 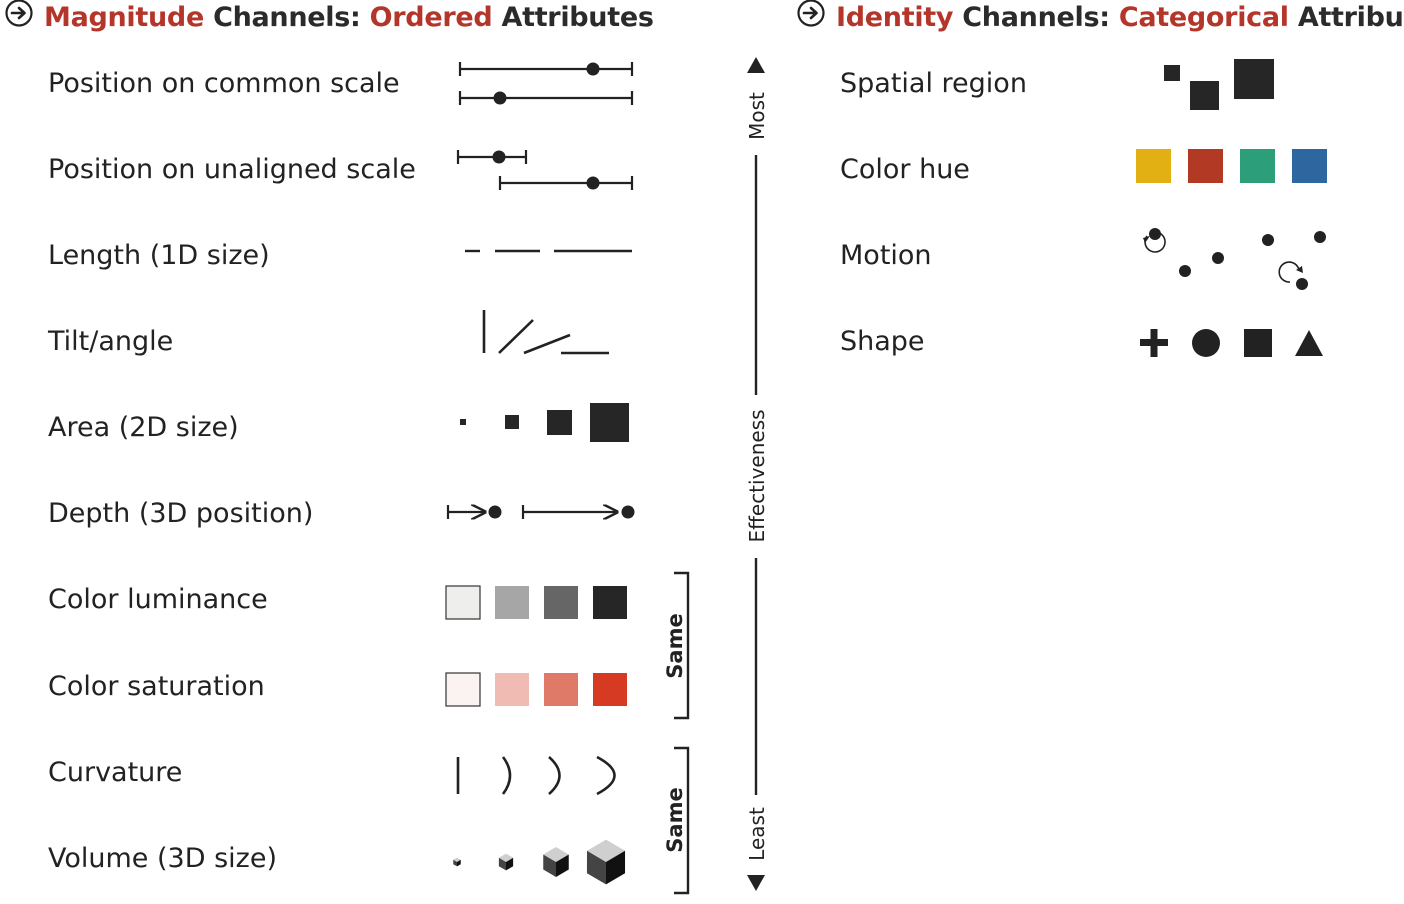 What do you see at coordinates (1350, 17) in the screenshot?
I see `title-attributes-word-right: Attributes` at bounding box center [1350, 17].